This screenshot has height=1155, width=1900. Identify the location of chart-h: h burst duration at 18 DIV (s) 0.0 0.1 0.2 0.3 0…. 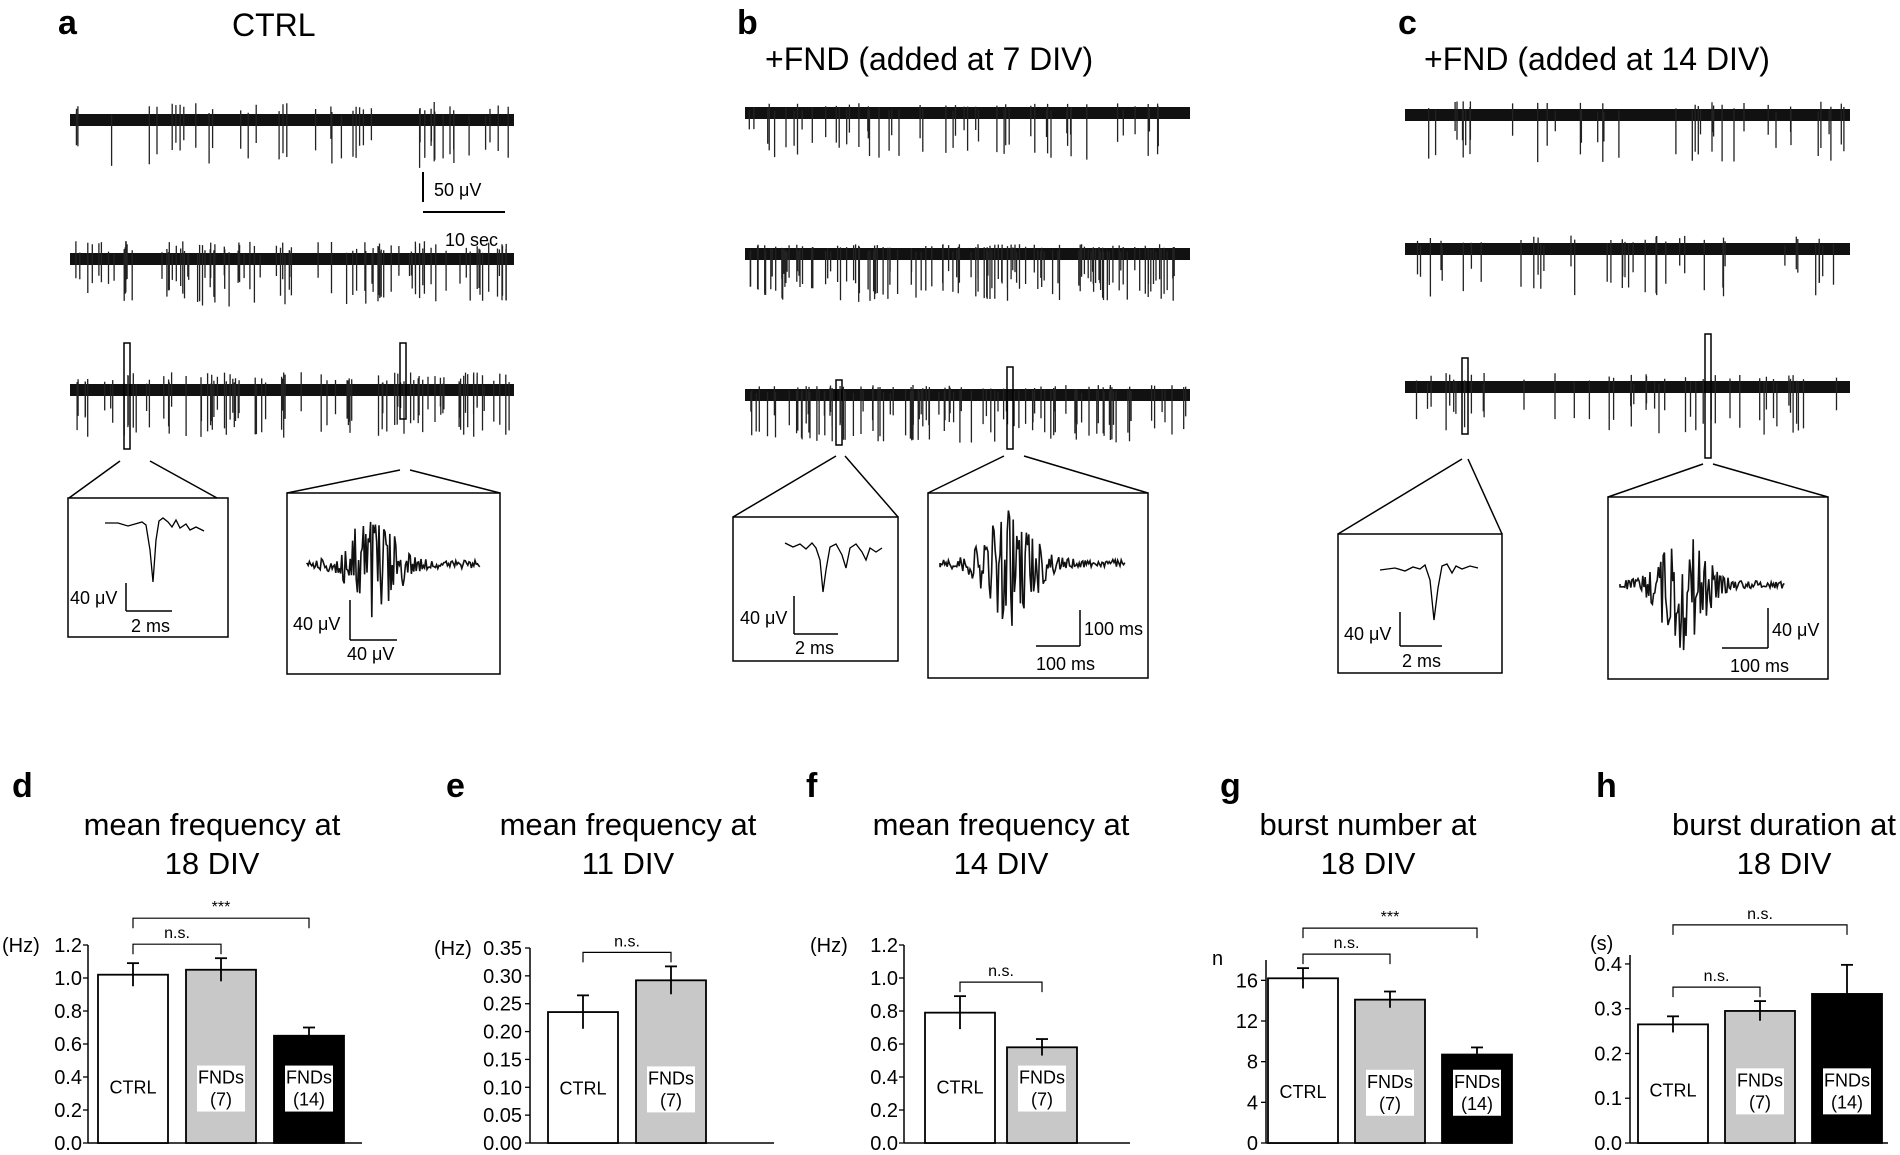
(1743, 961).